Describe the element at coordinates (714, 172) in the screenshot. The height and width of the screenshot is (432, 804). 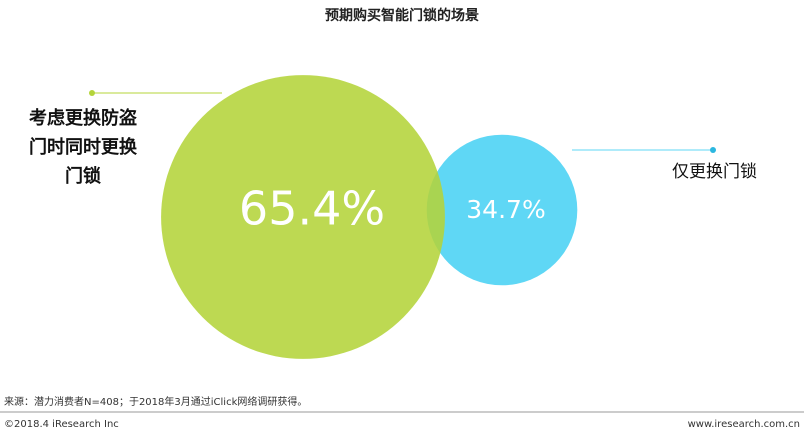
I see `category-label: 仅更换门锁` at that location.